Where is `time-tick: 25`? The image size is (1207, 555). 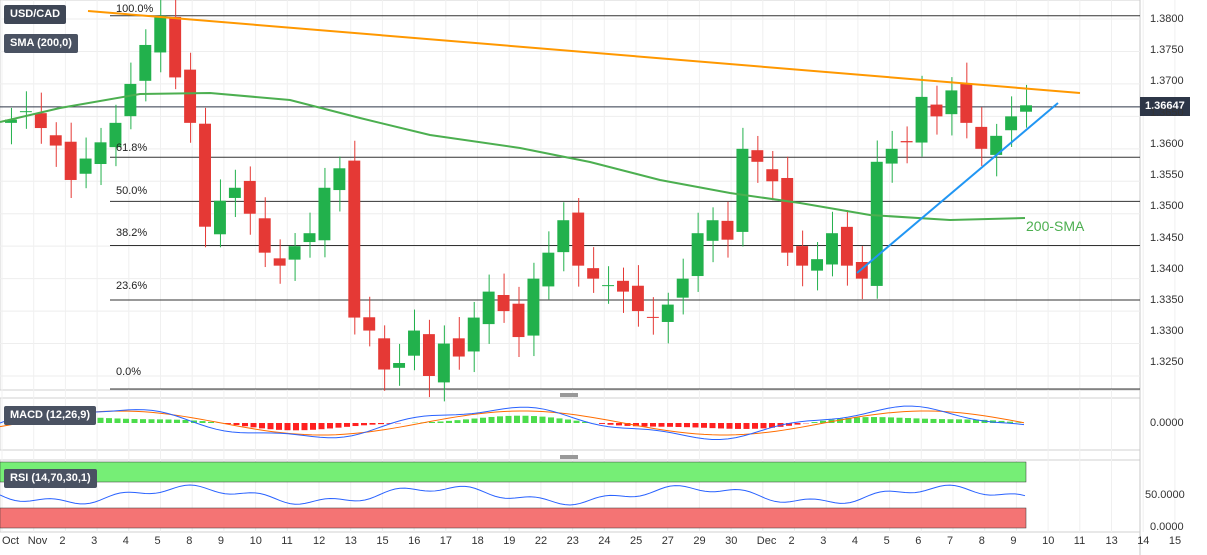
time-tick: 25 is located at coordinates (636, 541).